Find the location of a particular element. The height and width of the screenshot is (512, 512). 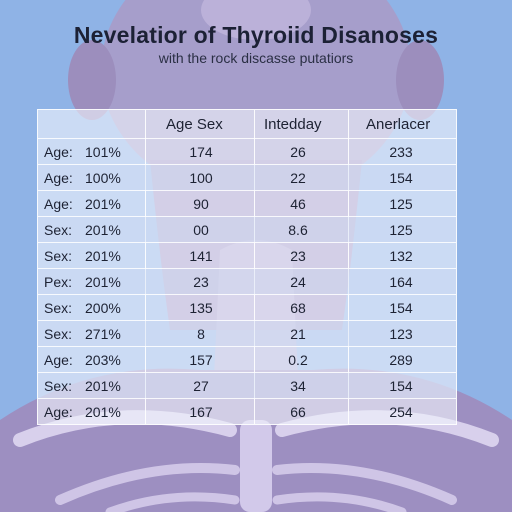

table-row: Pex: 201% 23 24 164 is located at coordinates (247, 281).